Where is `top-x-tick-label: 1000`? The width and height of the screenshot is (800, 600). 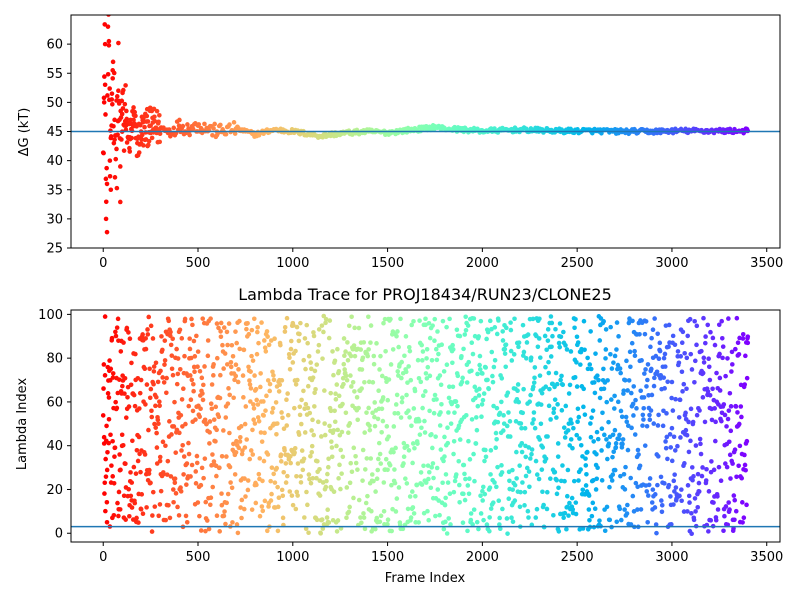
top-x-tick-label: 1000 is located at coordinates (292, 263).